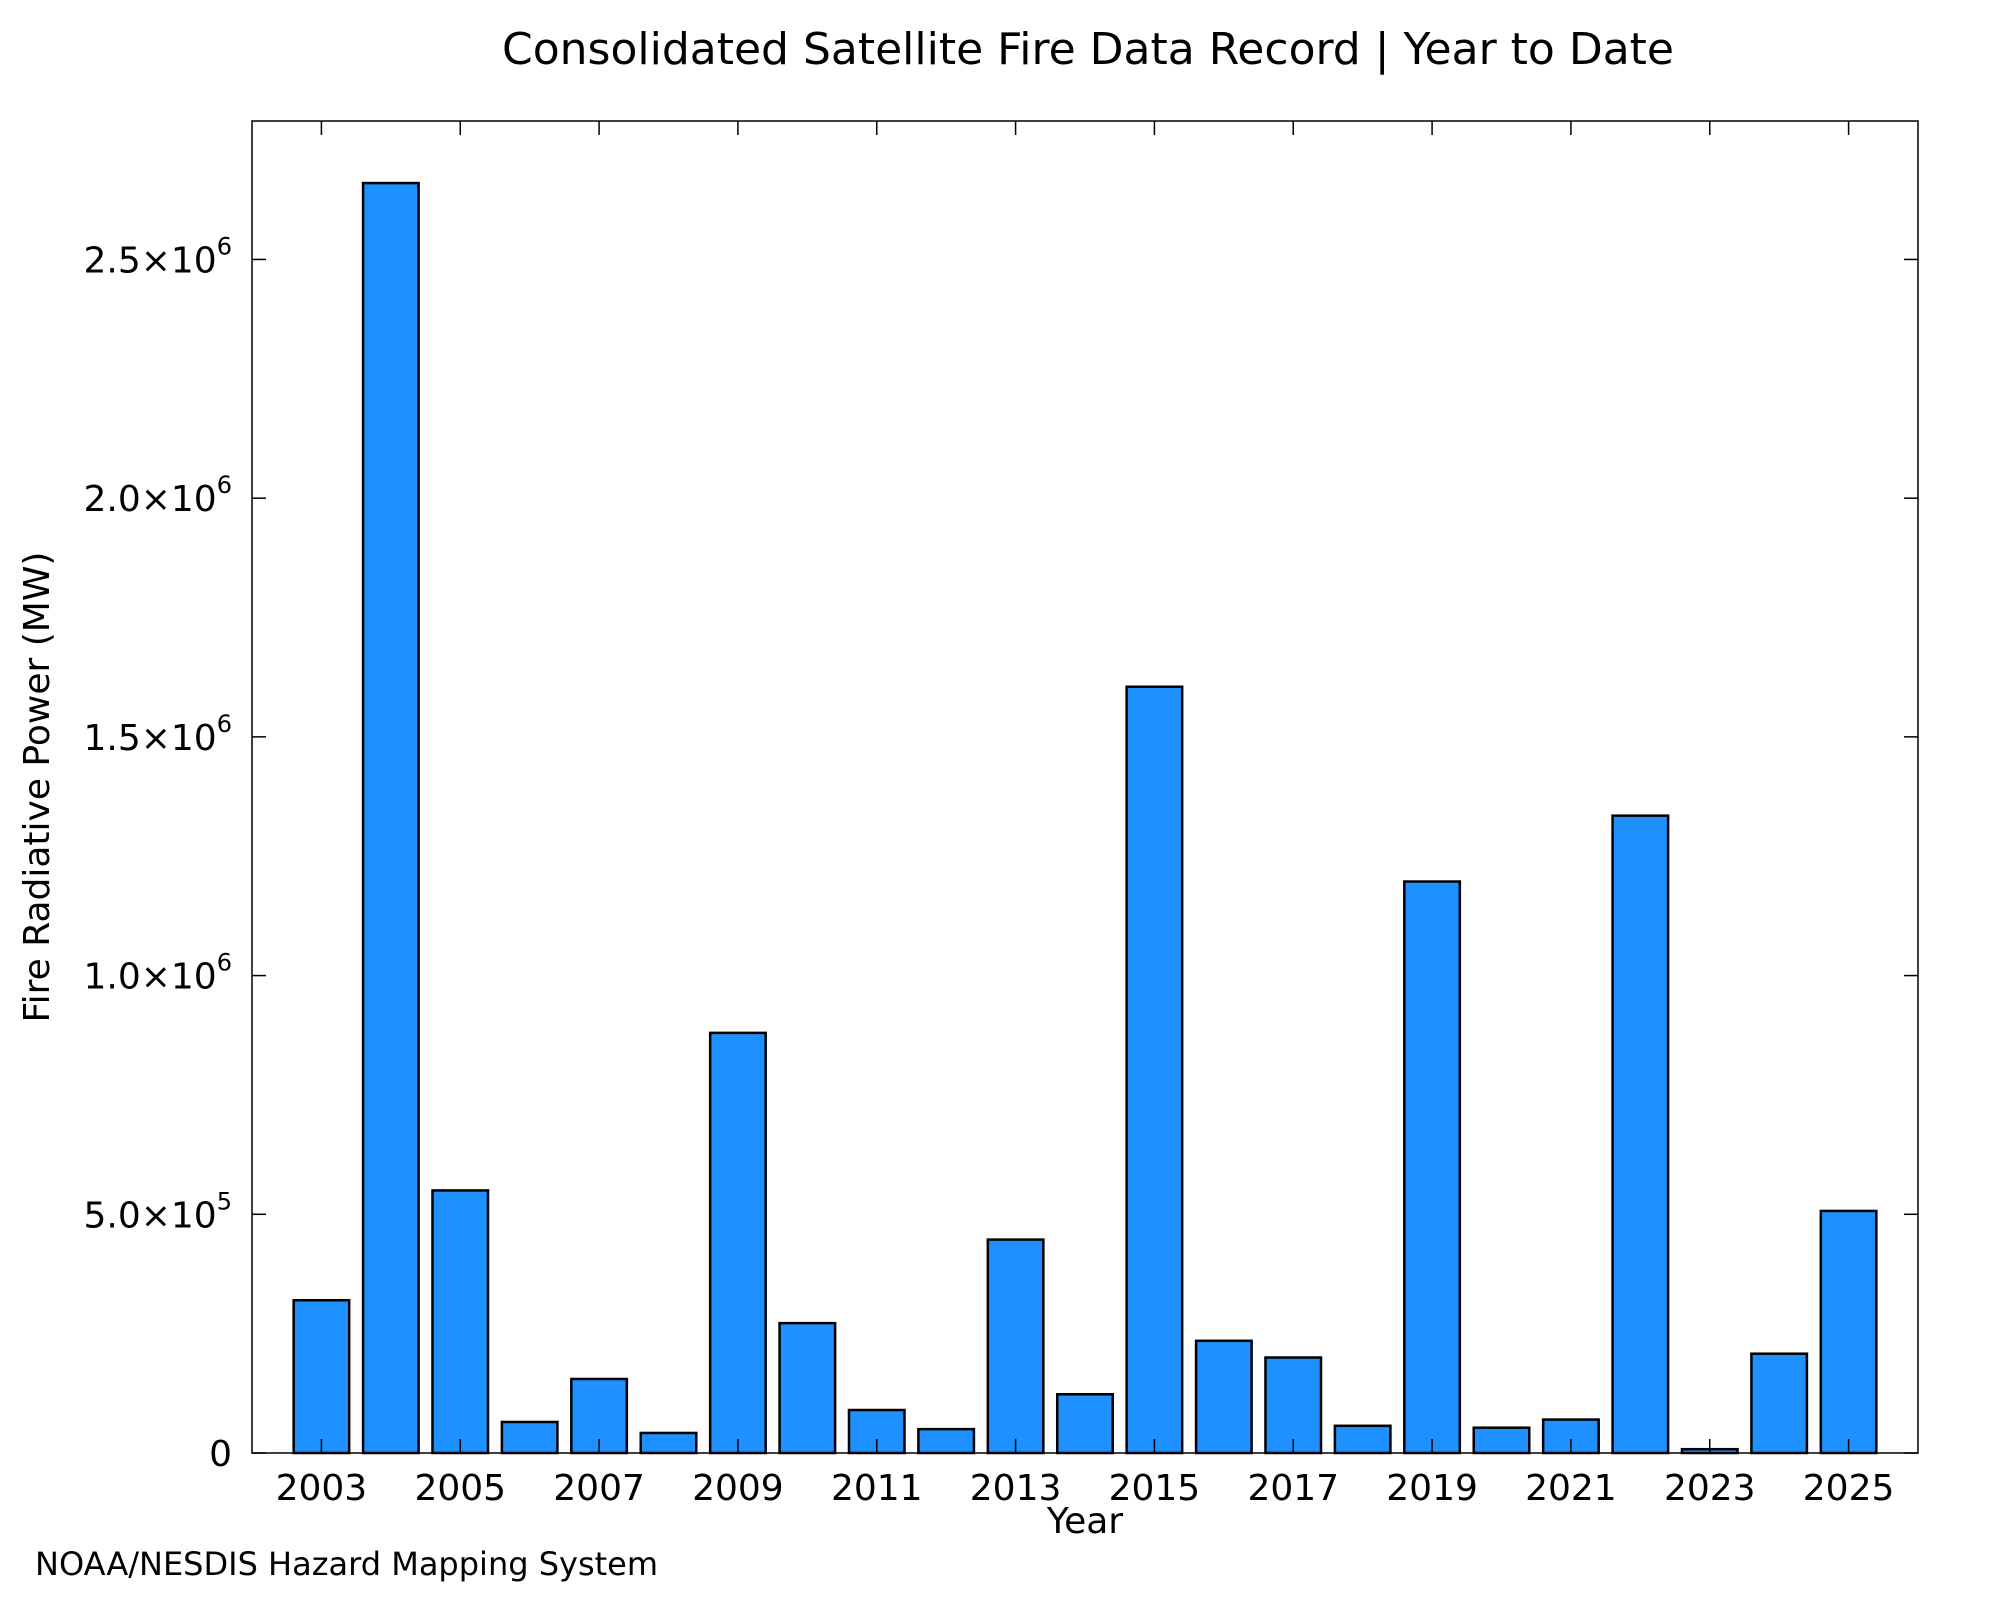  What do you see at coordinates (220, 1454) in the screenshot?
I see `y-tick-label-0: 0` at bounding box center [220, 1454].